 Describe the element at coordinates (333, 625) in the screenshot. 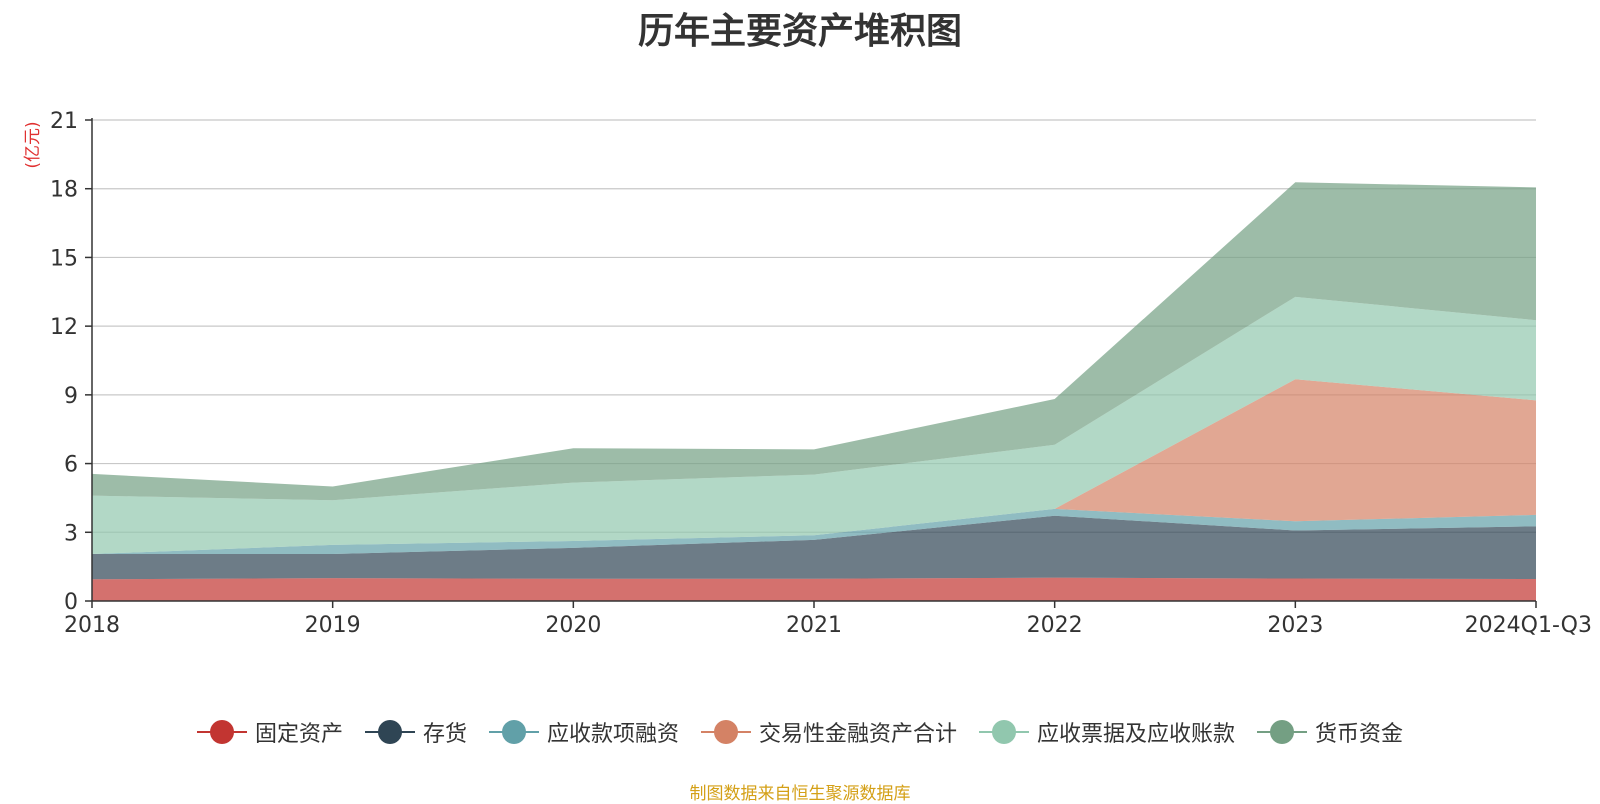

I see `x-tick-label: 2019` at that location.